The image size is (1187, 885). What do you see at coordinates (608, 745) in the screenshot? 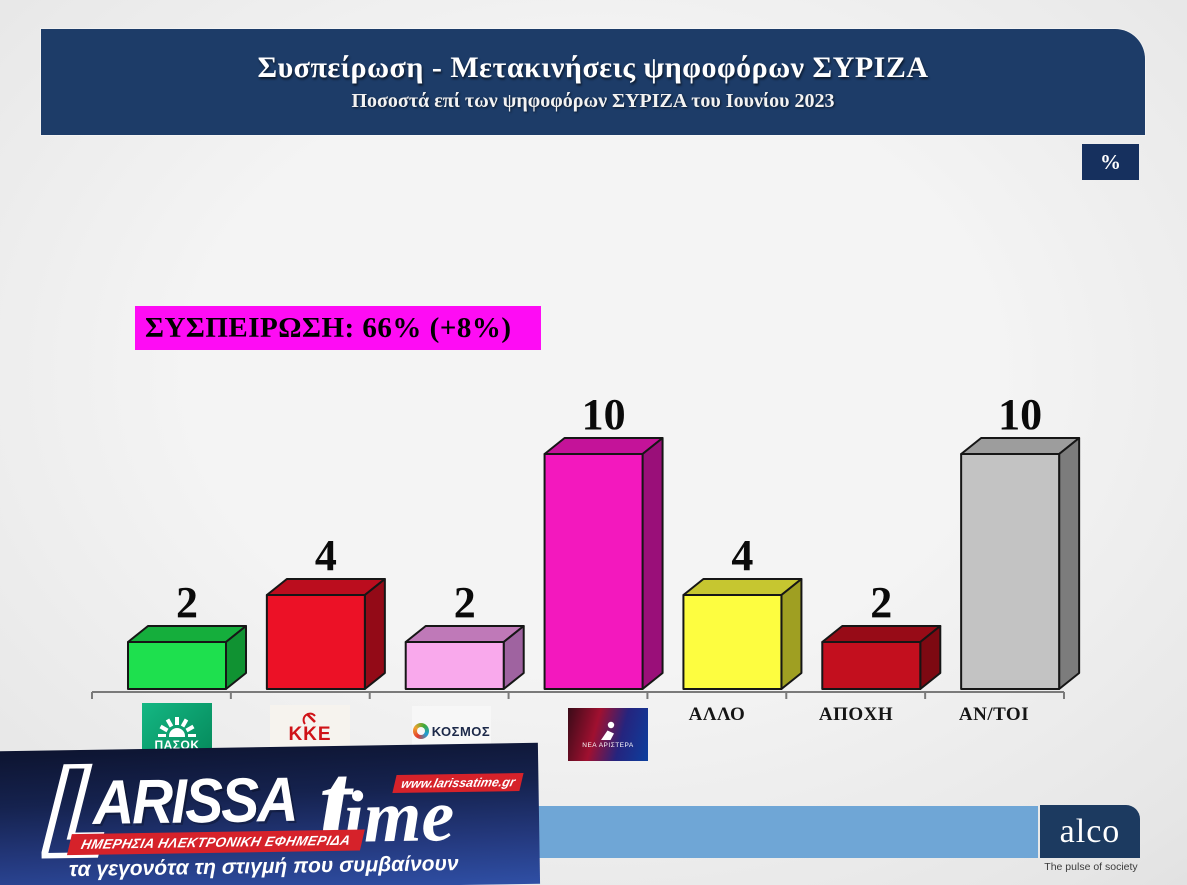
I see `nea-aristera-logo-label: ΝΕΑ ΑΡΙΣΤΕΡΑ` at bounding box center [608, 745].